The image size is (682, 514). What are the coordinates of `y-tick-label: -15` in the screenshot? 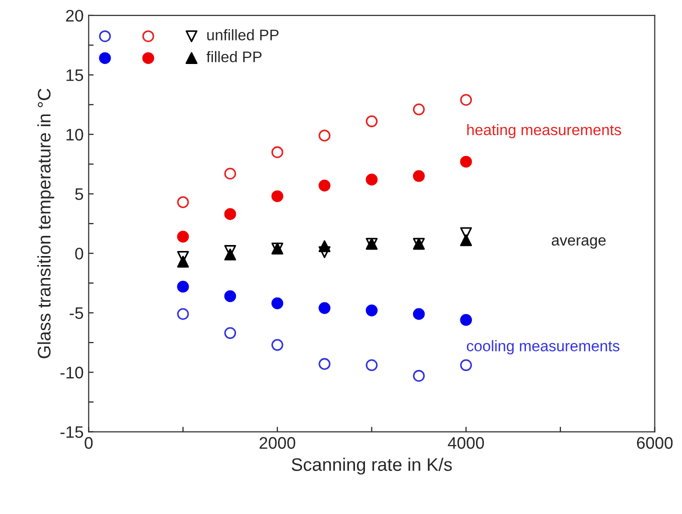 It's located at (72, 432).